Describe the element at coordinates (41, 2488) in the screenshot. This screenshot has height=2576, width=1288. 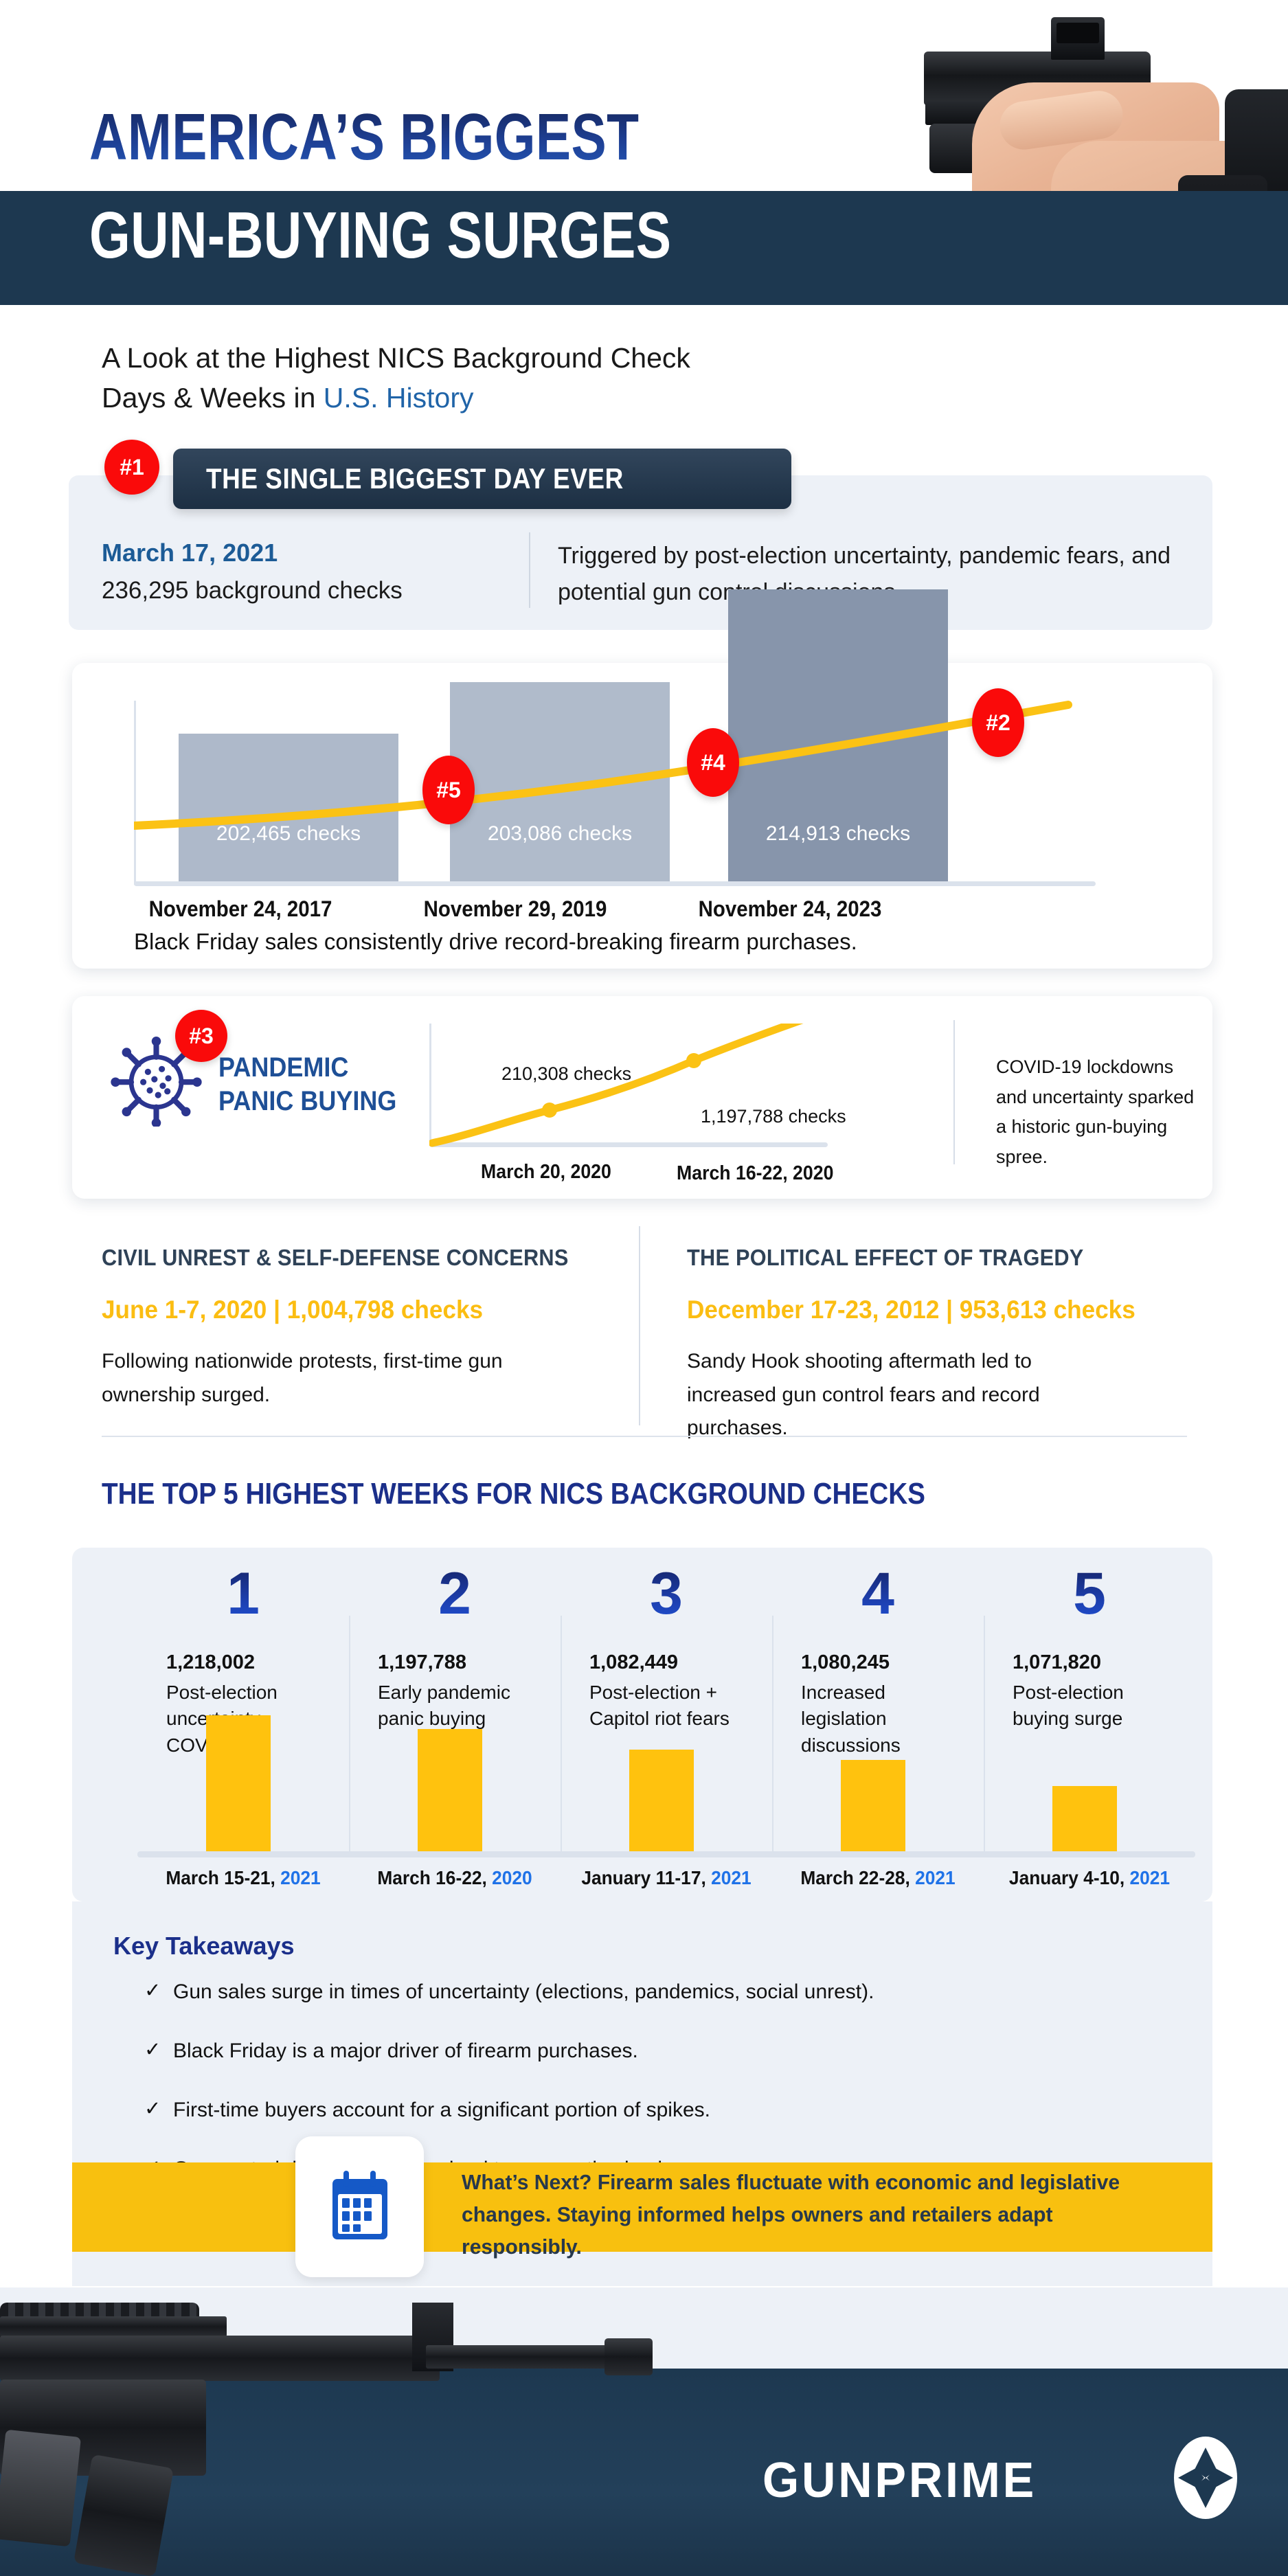
I see `rifle-magazine` at that location.